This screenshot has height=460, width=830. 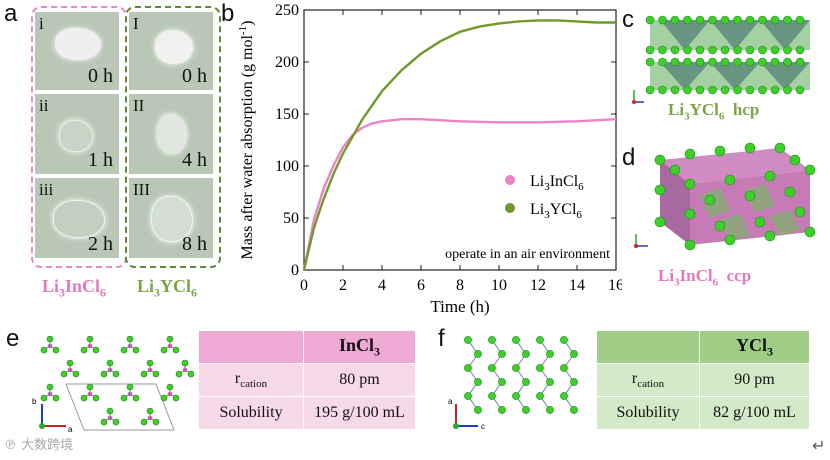 What do you see at coordinates (450, 401) in the screenshot?
I see `axis-label-a: a` at bounding box center [450, 401].